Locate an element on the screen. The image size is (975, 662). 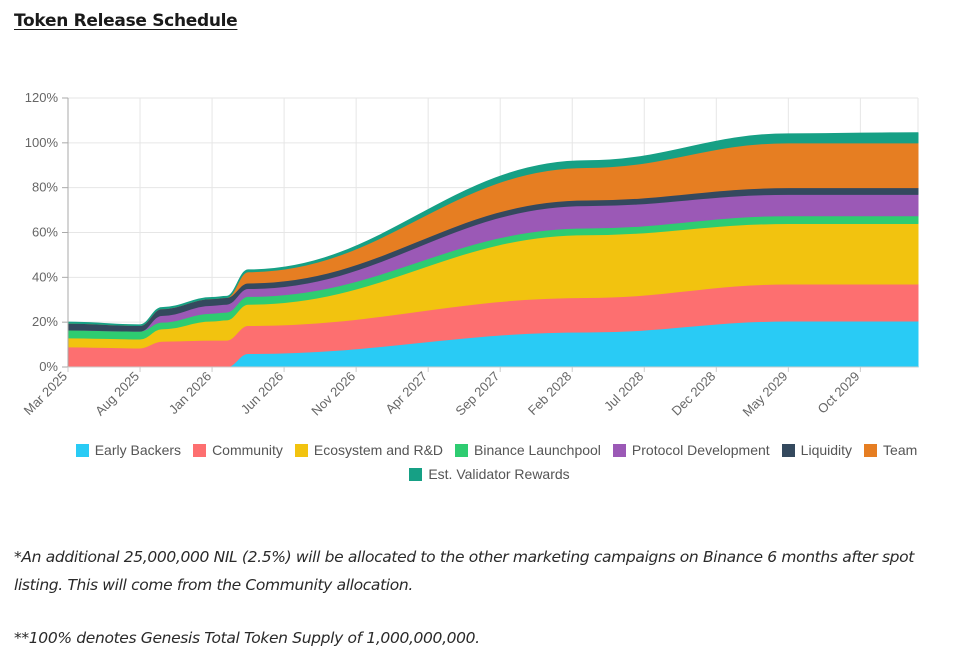
legend-item-est-validator-rewards: Est. Validator Rewards is located at coordinates (489, 474).